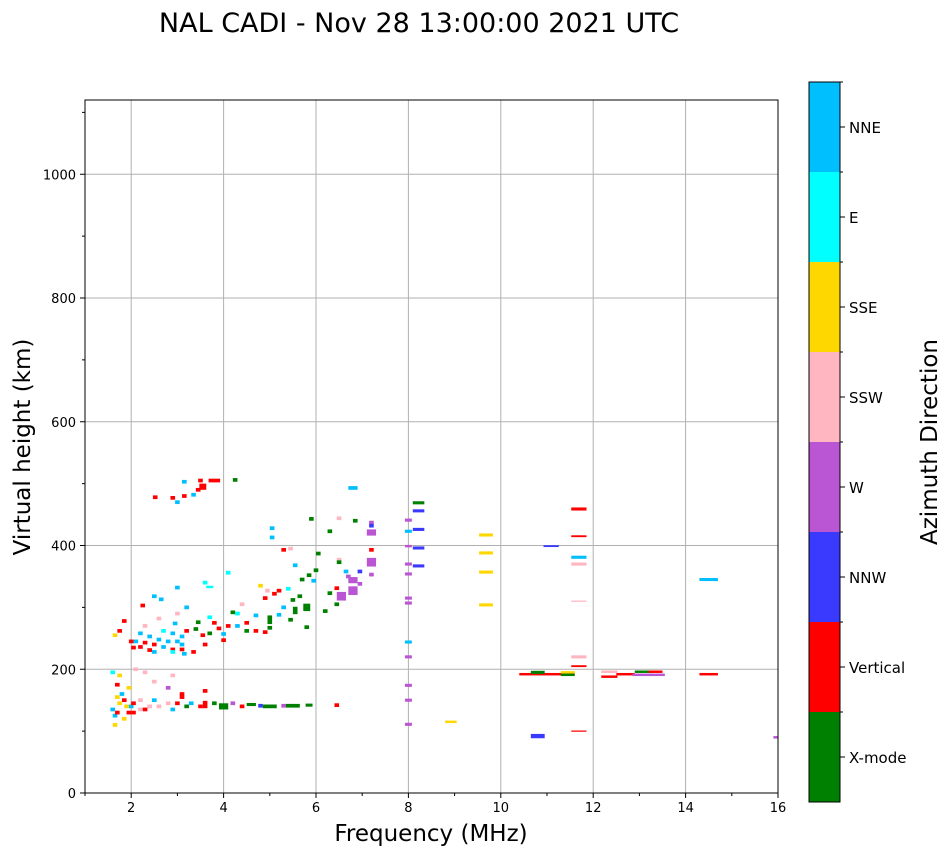 The height and width of the screenshot is (856, 951). Describe the element at coordinates (593, 808) in the screenshot. I see `x-tick-label: 12` at that location.